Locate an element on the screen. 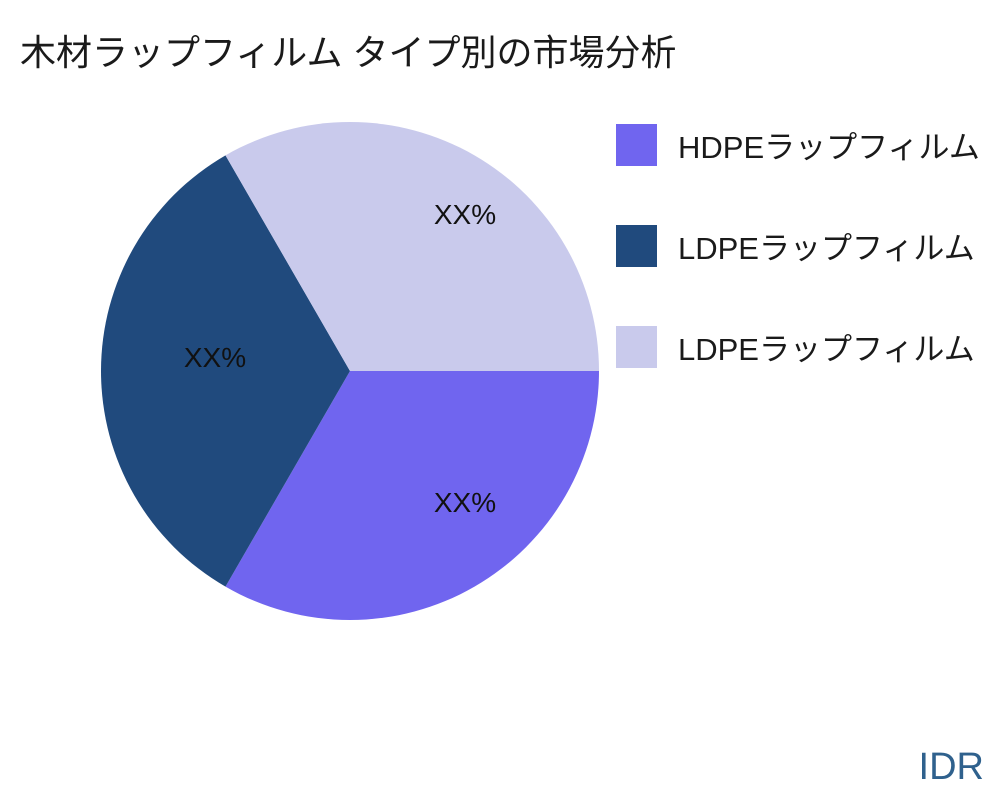  chart-title: 木材ラップフィルム タイプ別の市場分析 is located at coordinates (348, 52).